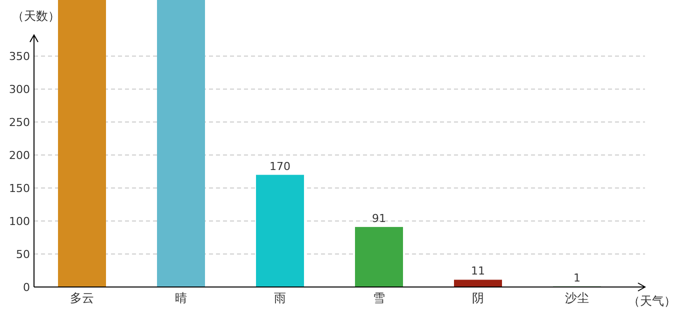 Image resolution: width=680 pixels, height=320 pixels. What do you see at coordinates (19, 89) in the screenshot?
I see `y-tick-label: 300` at bounding box center [19, 89].